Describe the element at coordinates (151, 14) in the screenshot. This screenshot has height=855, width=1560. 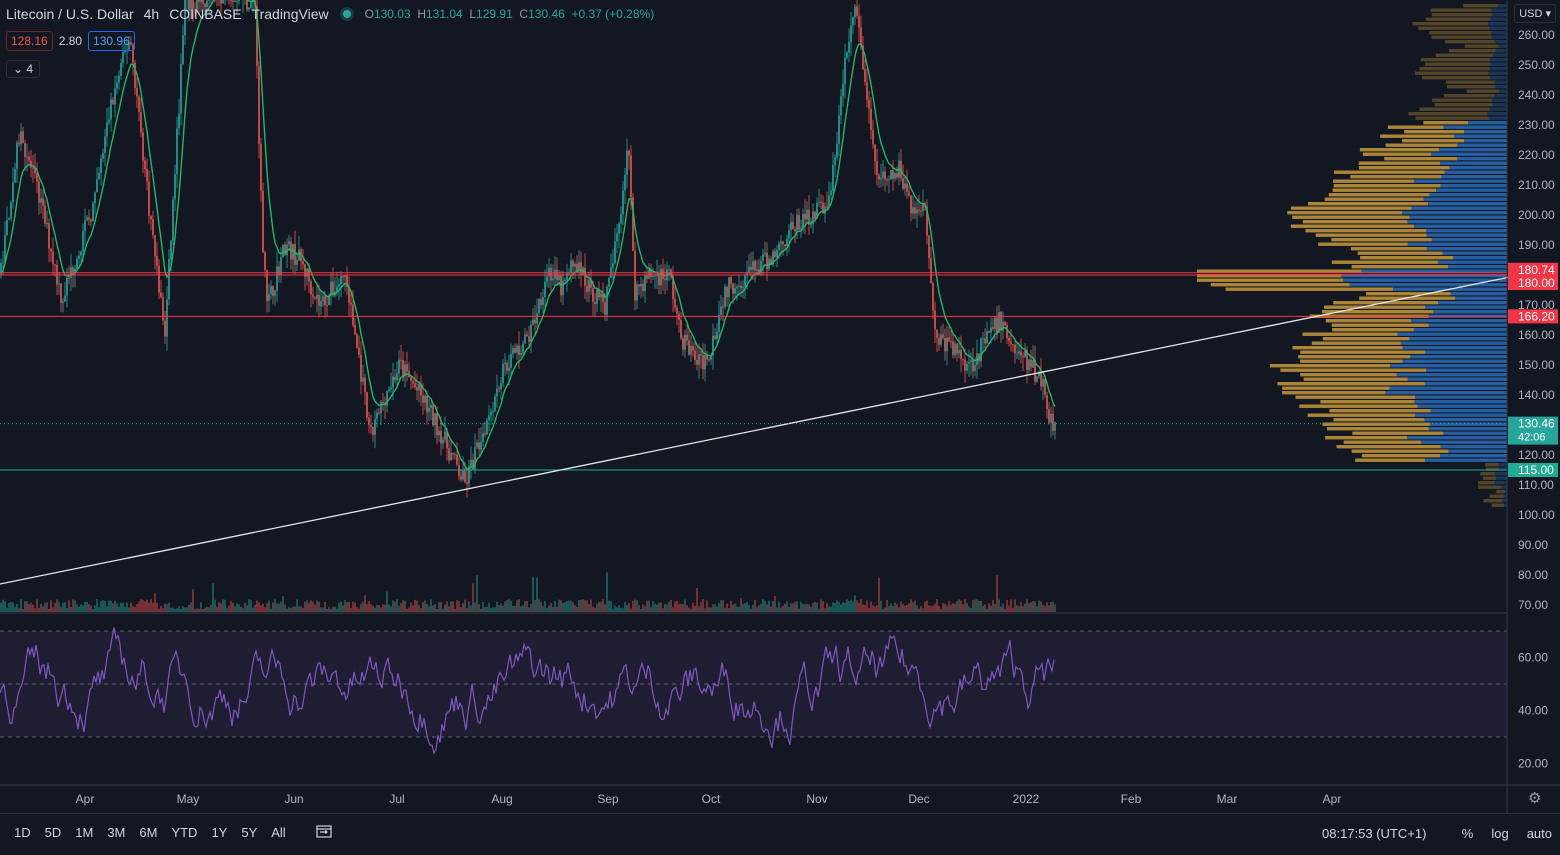
I see `interval: 4h` at that location.